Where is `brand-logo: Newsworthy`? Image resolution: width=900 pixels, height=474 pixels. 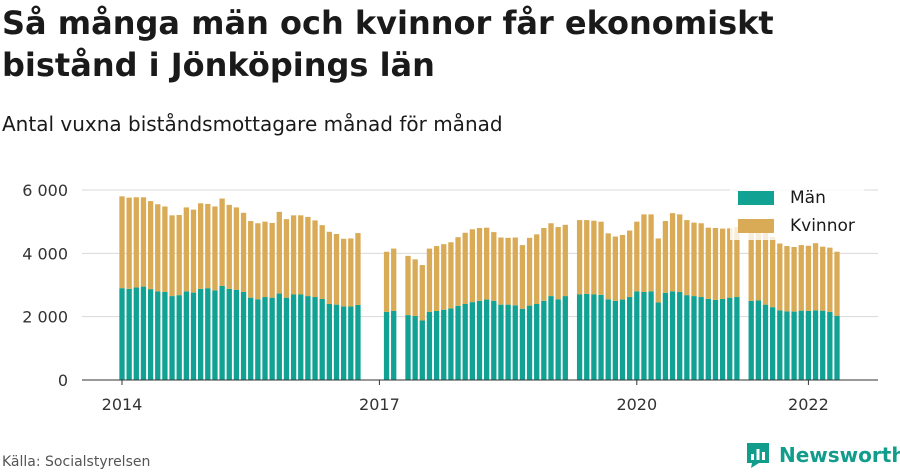
brand-logo: Newsworthy is located at coordinates (822, 455).